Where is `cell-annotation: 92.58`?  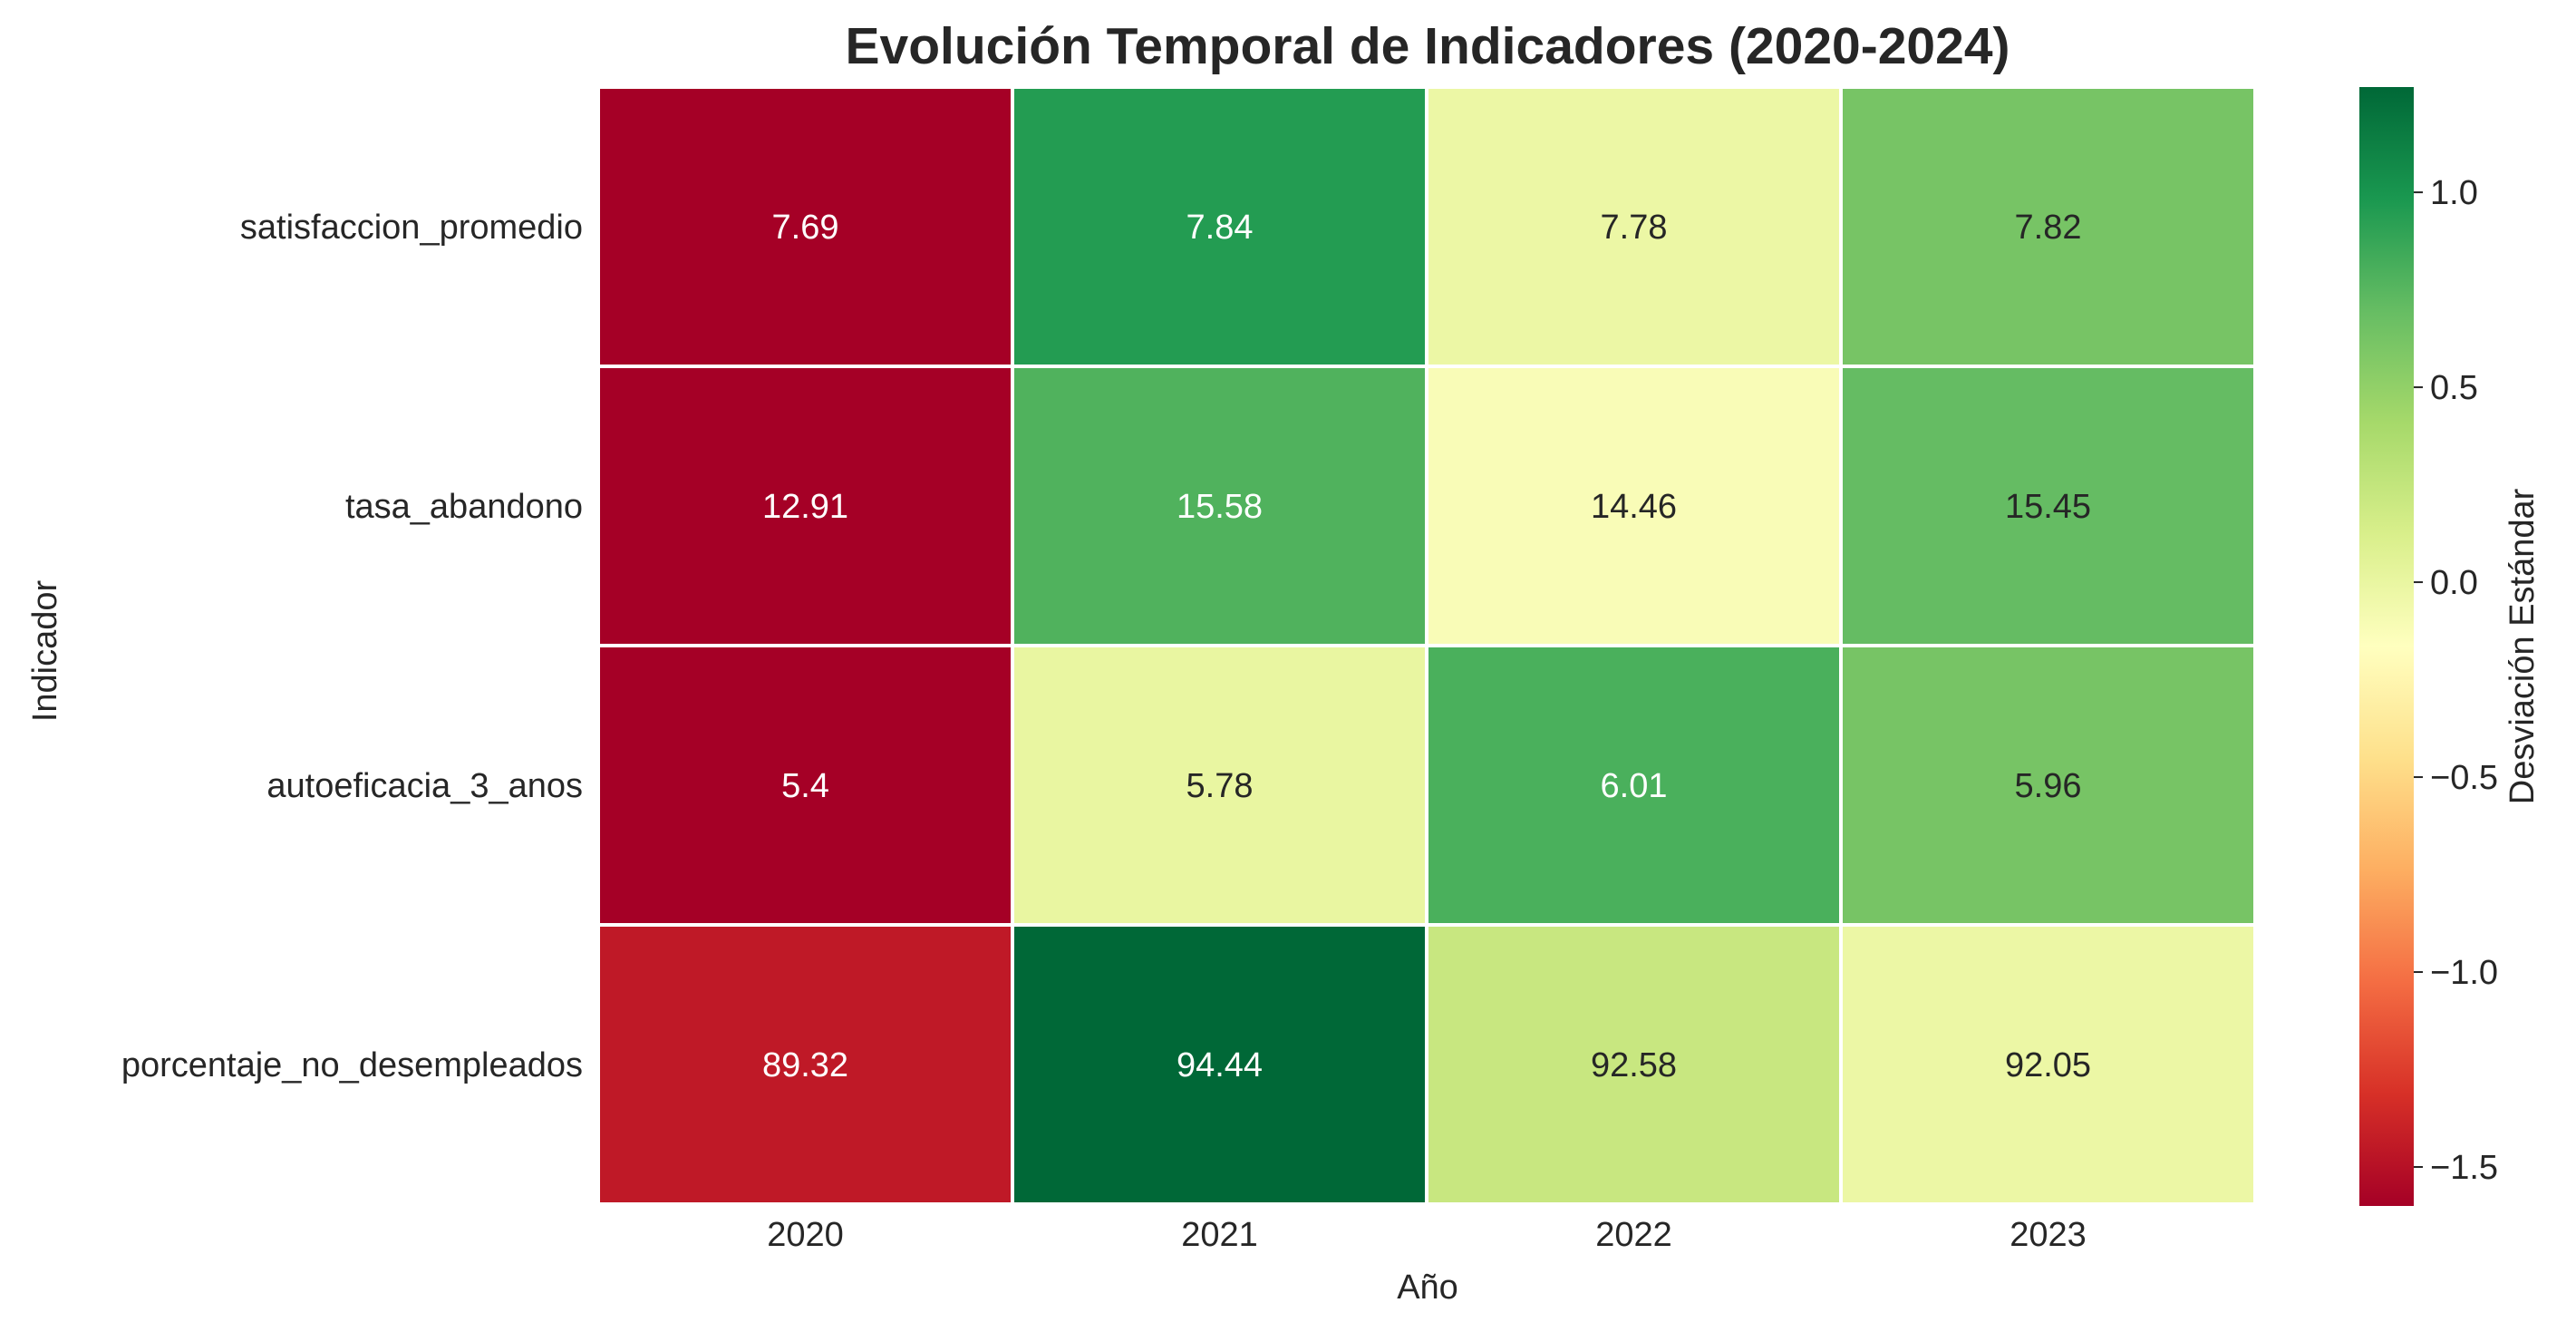 cell-annotation: 92.58 is located at coordinates (1634, 1065).